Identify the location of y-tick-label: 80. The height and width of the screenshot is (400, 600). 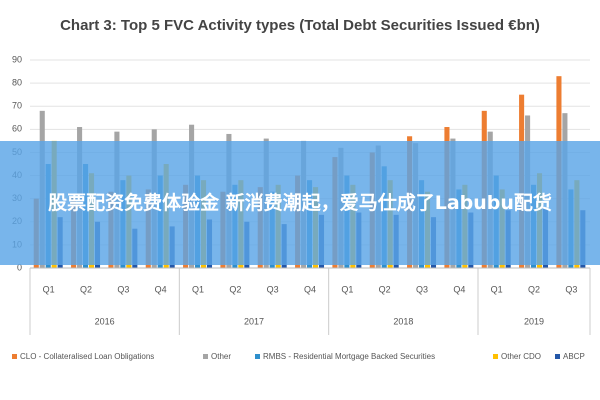
(17, 82).